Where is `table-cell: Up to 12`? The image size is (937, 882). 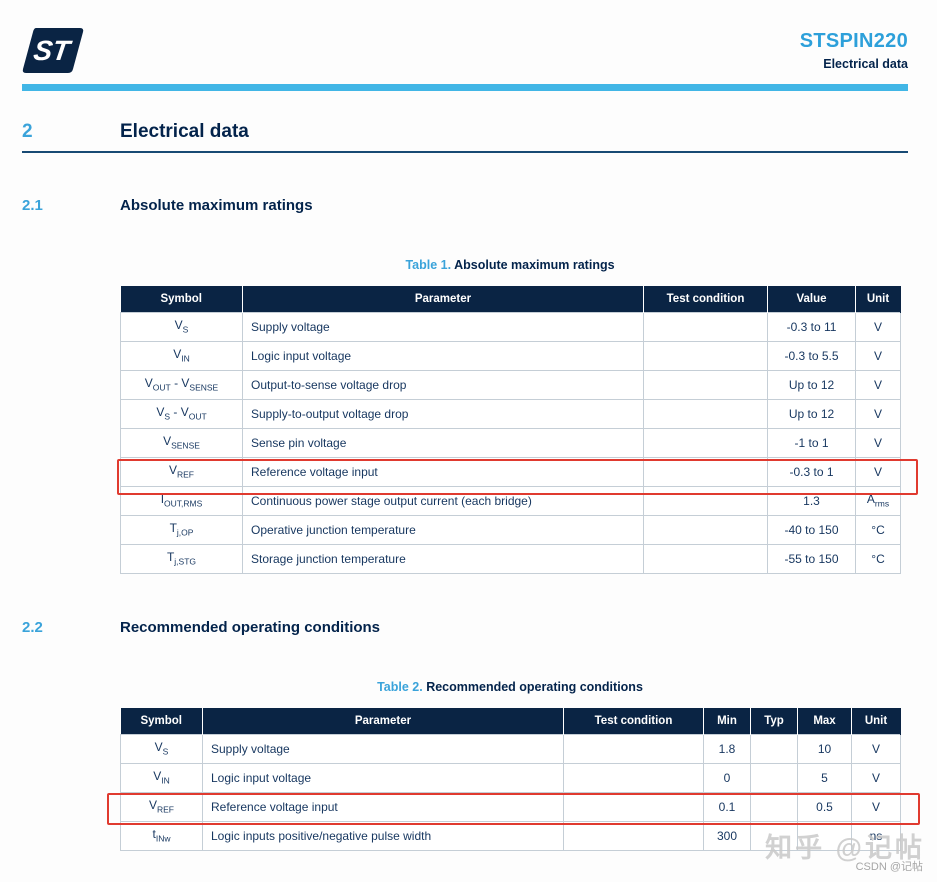 table-cell: Up to 12 is located at coordinates (811, 413).